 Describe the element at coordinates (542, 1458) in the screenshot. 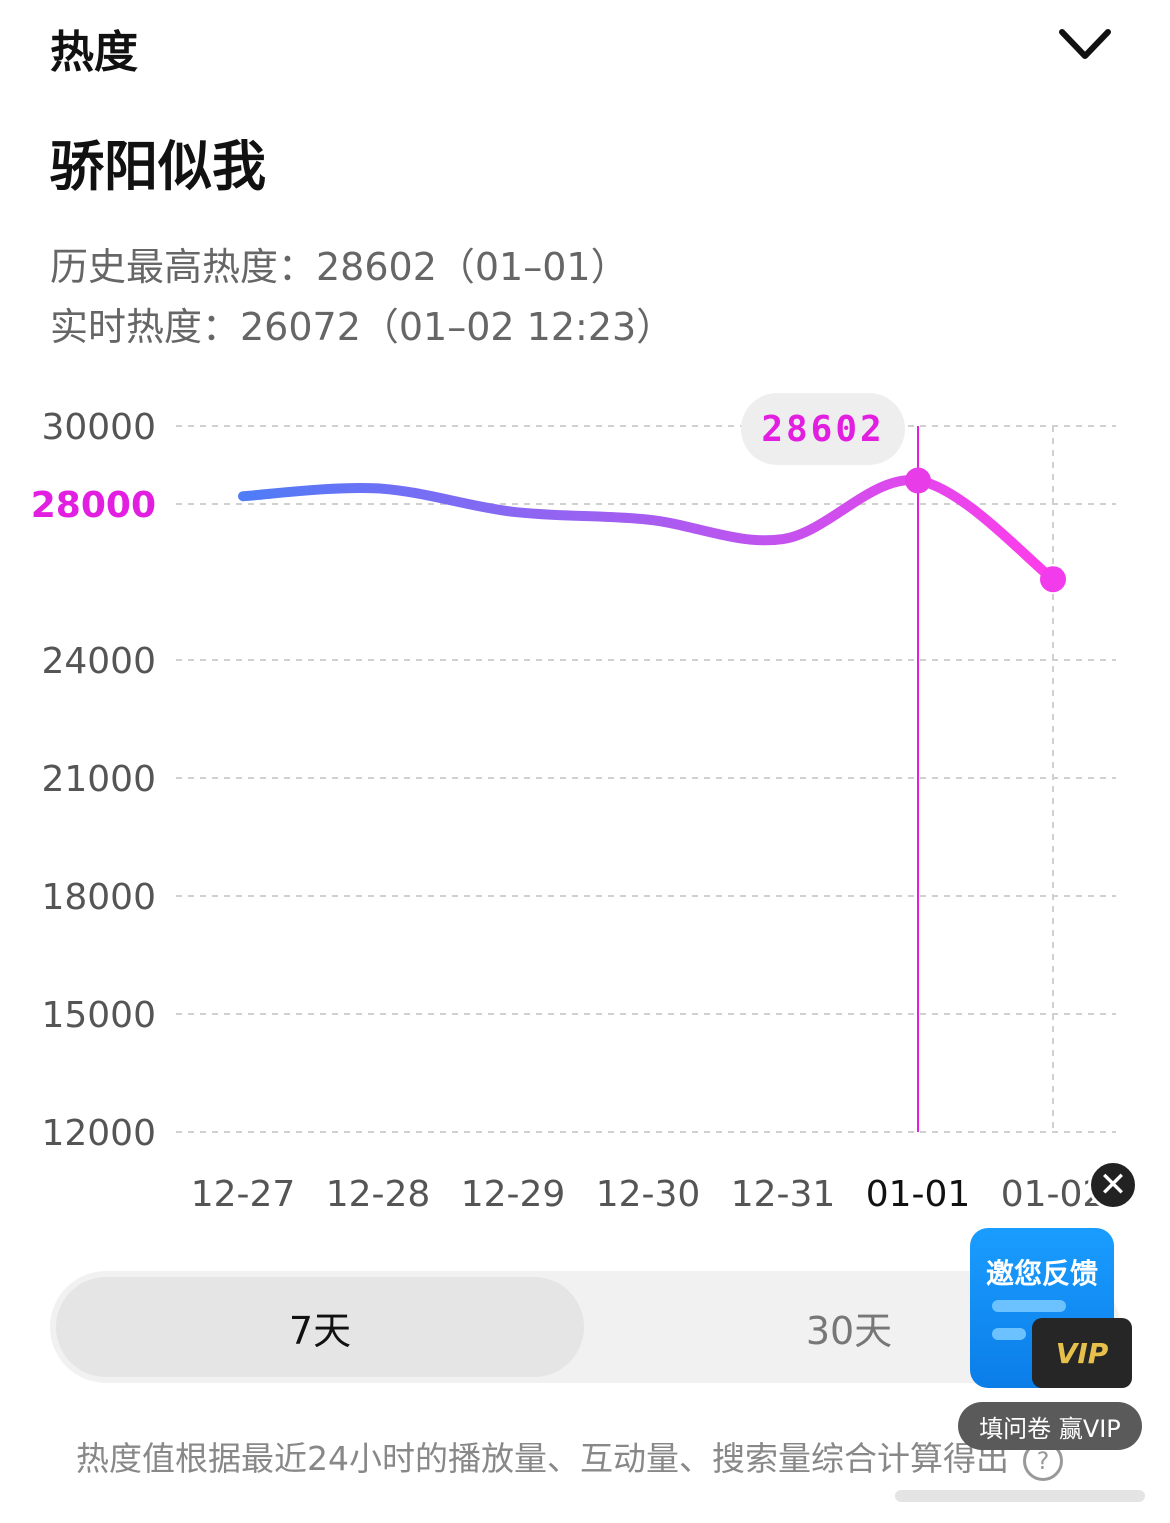

I see `footnote-text: 热度值根据最近24小时的播放量、互动量、搜索量综合计算得出` at that location.